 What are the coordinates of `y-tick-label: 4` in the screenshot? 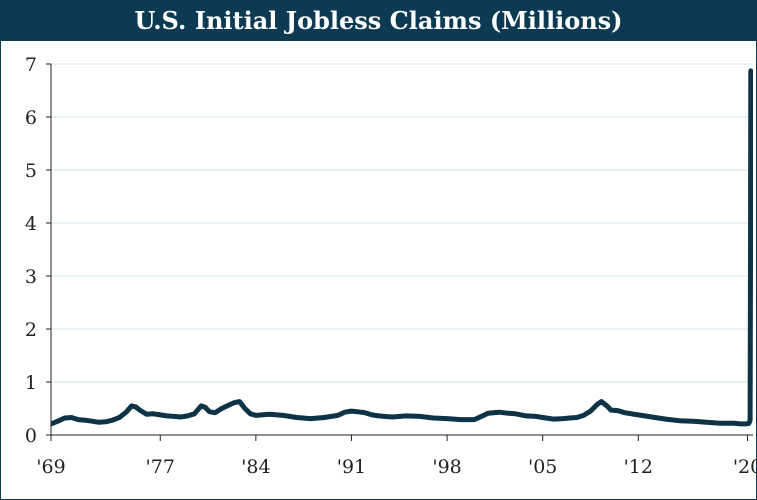 It's located at (31, 224).